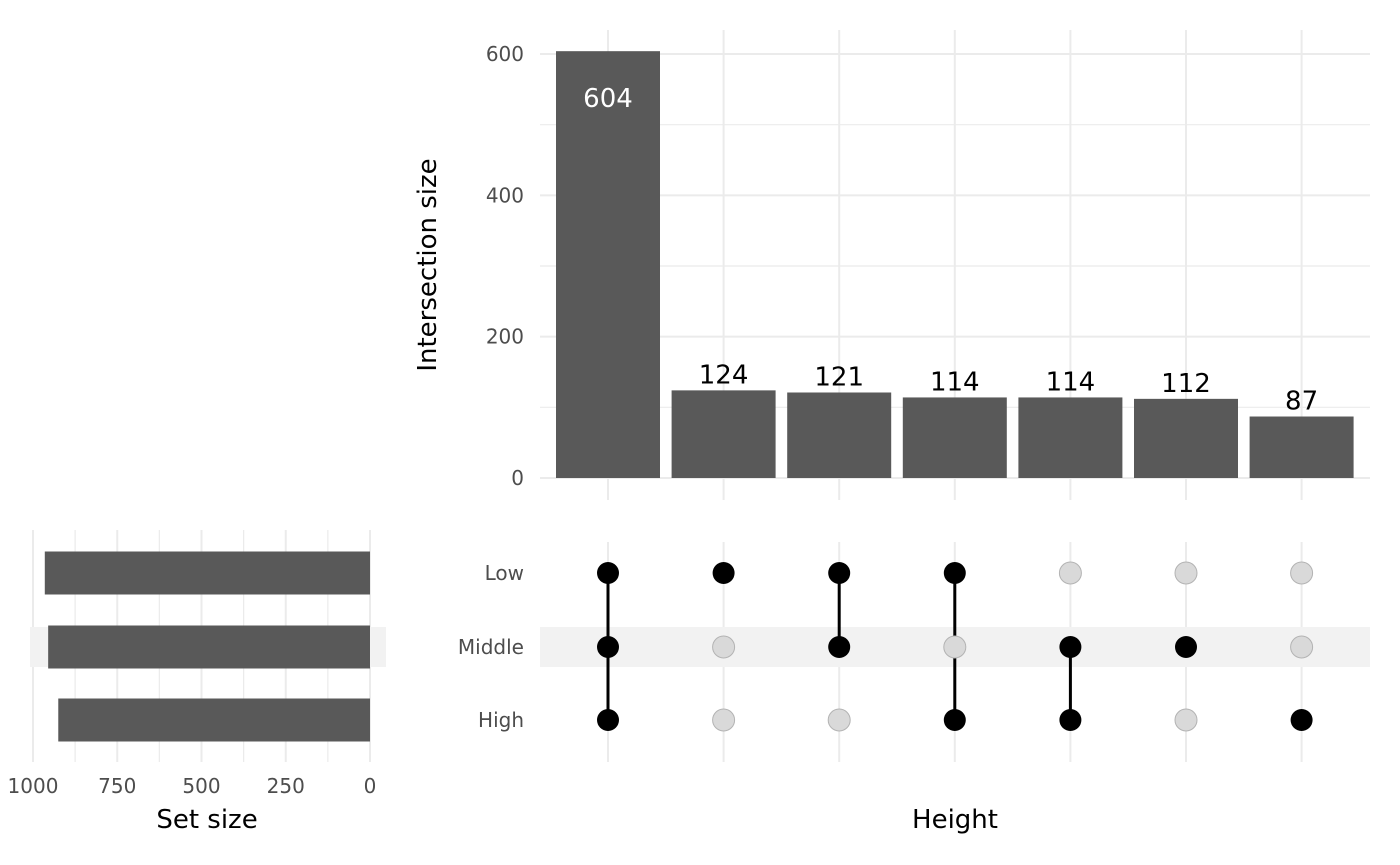 The width and height of the screenshot is (1400, 865). What do you see at coordinates (505, 337) in the screenshot?
I see `y-tick-label: 200` at bounding box center [505, 337].